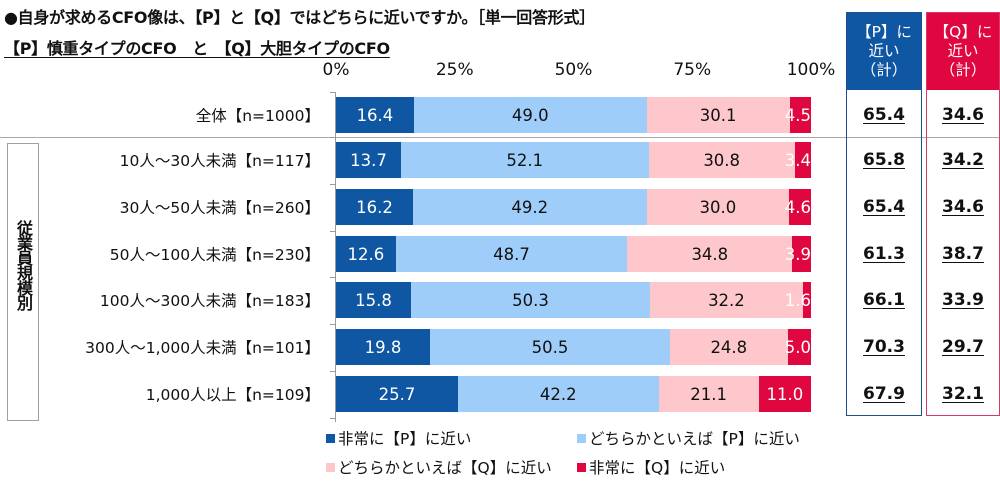 Image resolution: width=1000 pixels, height=492 pixels. What do you see at coordinates (884, 254) in the screenshot?
I see `p-total-value: 61.3` at bounding box center [884, 254].